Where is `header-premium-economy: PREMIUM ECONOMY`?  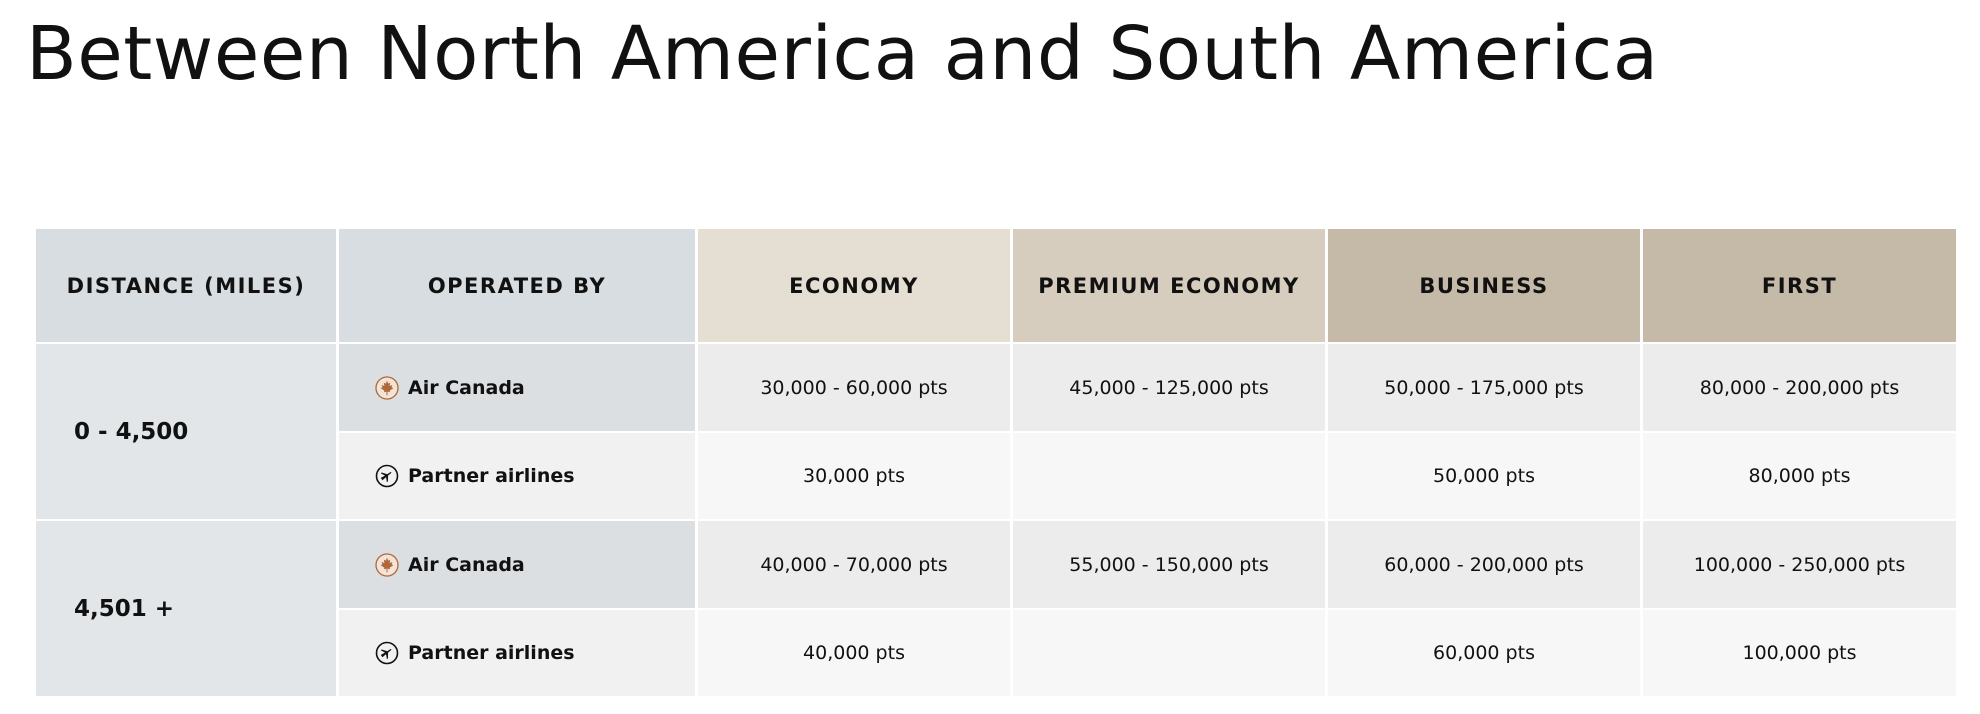
header-premium-economy: PREMIUM ECONOMY is located at coordinates (1169, 285).